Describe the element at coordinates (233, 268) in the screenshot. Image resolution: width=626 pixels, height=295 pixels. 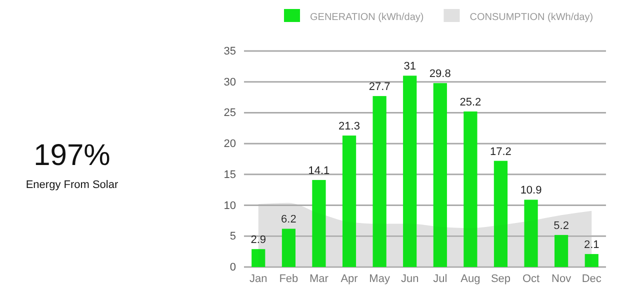
I see `y-tick-label: 0` at that location.